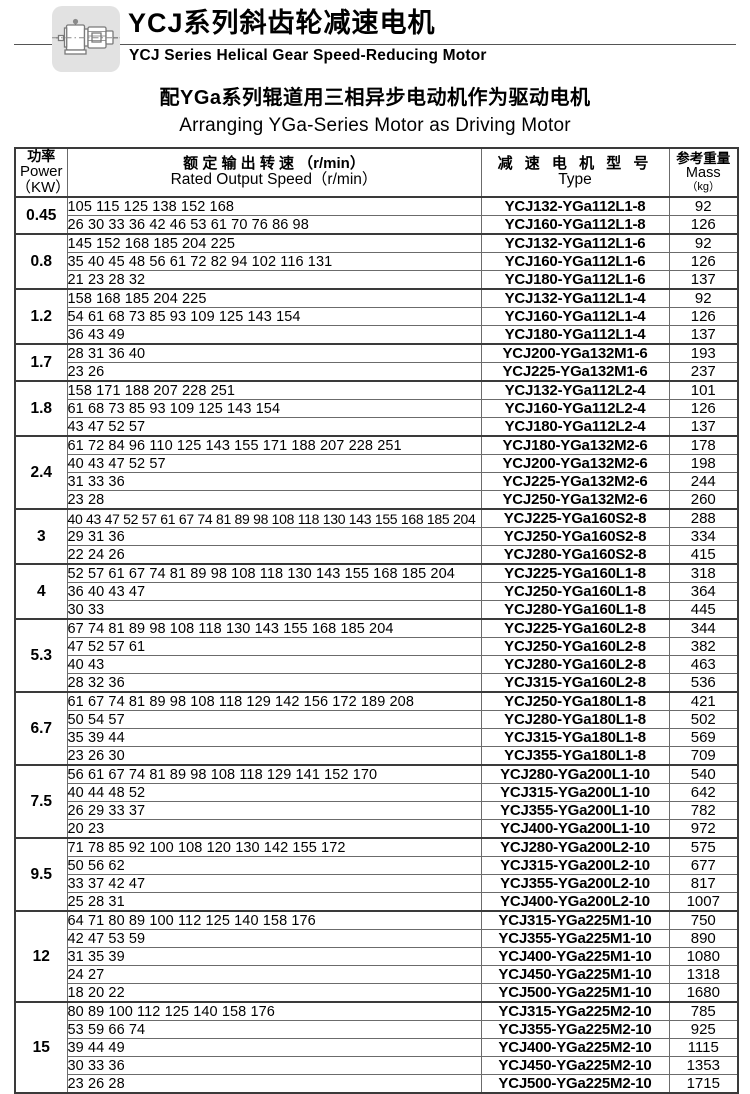 The width and height of the screenshot is (750, 1094). I want to click on table-row: 40 43 47 52 57 YCJ200-YGa132M2-6 198, so click(377, 464).